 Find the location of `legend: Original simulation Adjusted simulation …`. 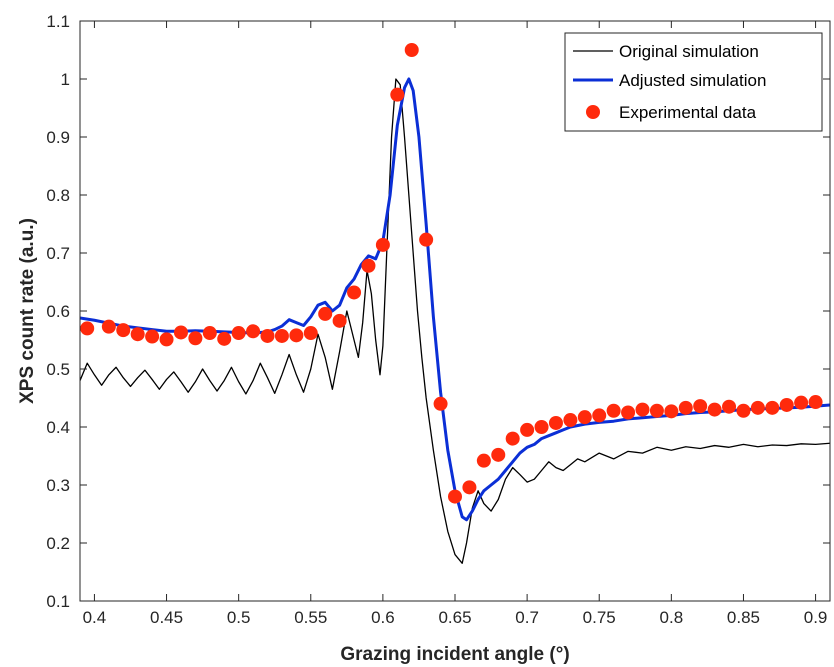

legend: Original simulation Adjusted simulation … is located at coordinates (693, 82).